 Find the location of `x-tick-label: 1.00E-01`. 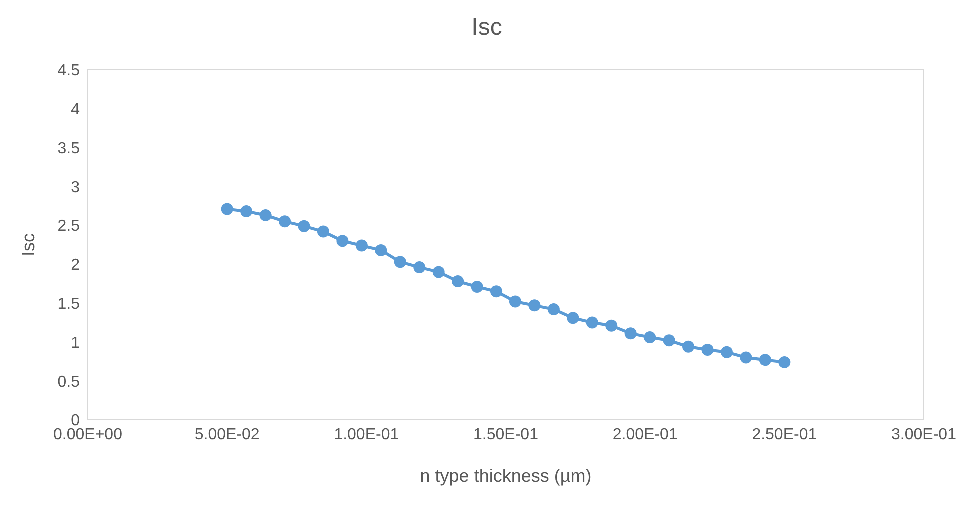

x-tick-label: 1.00E-01 is located at coordinates (367, 435).